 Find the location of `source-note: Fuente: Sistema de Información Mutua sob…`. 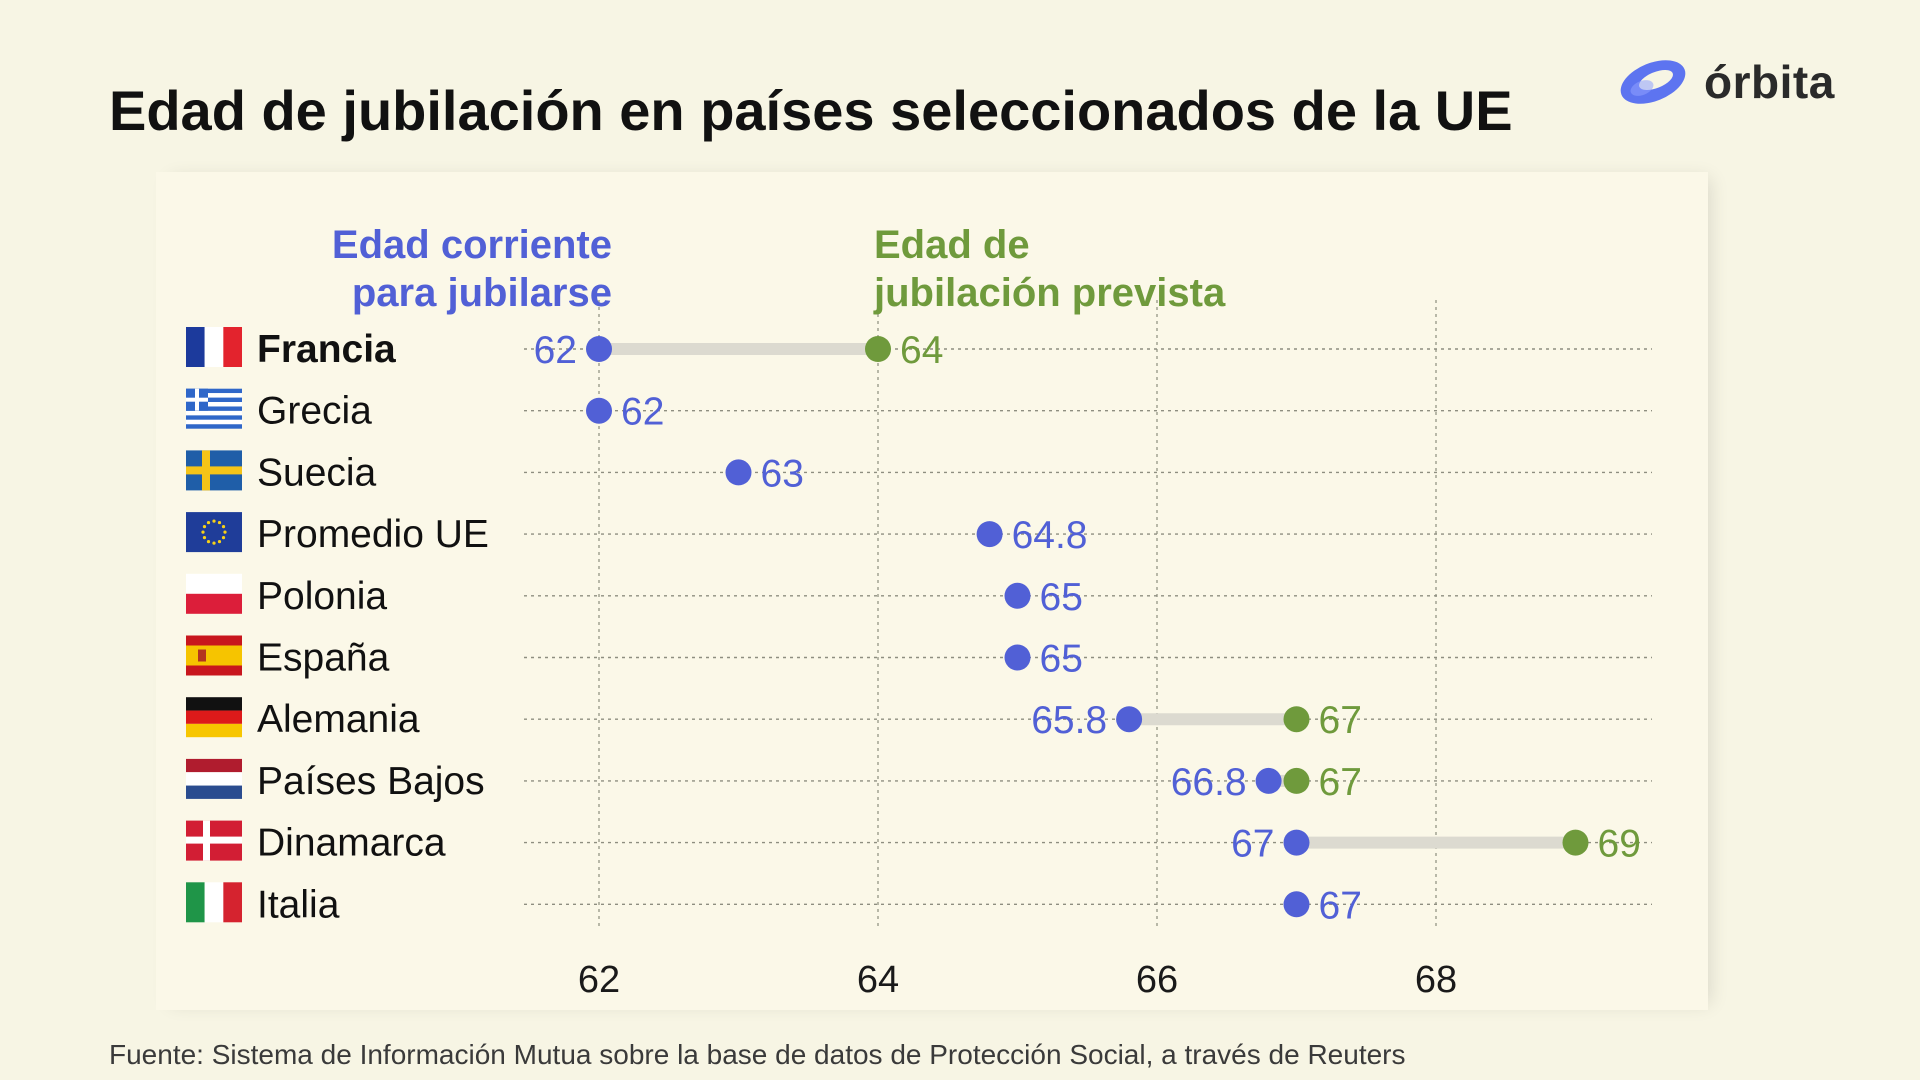

source-note: Fuente: Sistema de Información Mutua sob… is located at coordinates (757, 1054).